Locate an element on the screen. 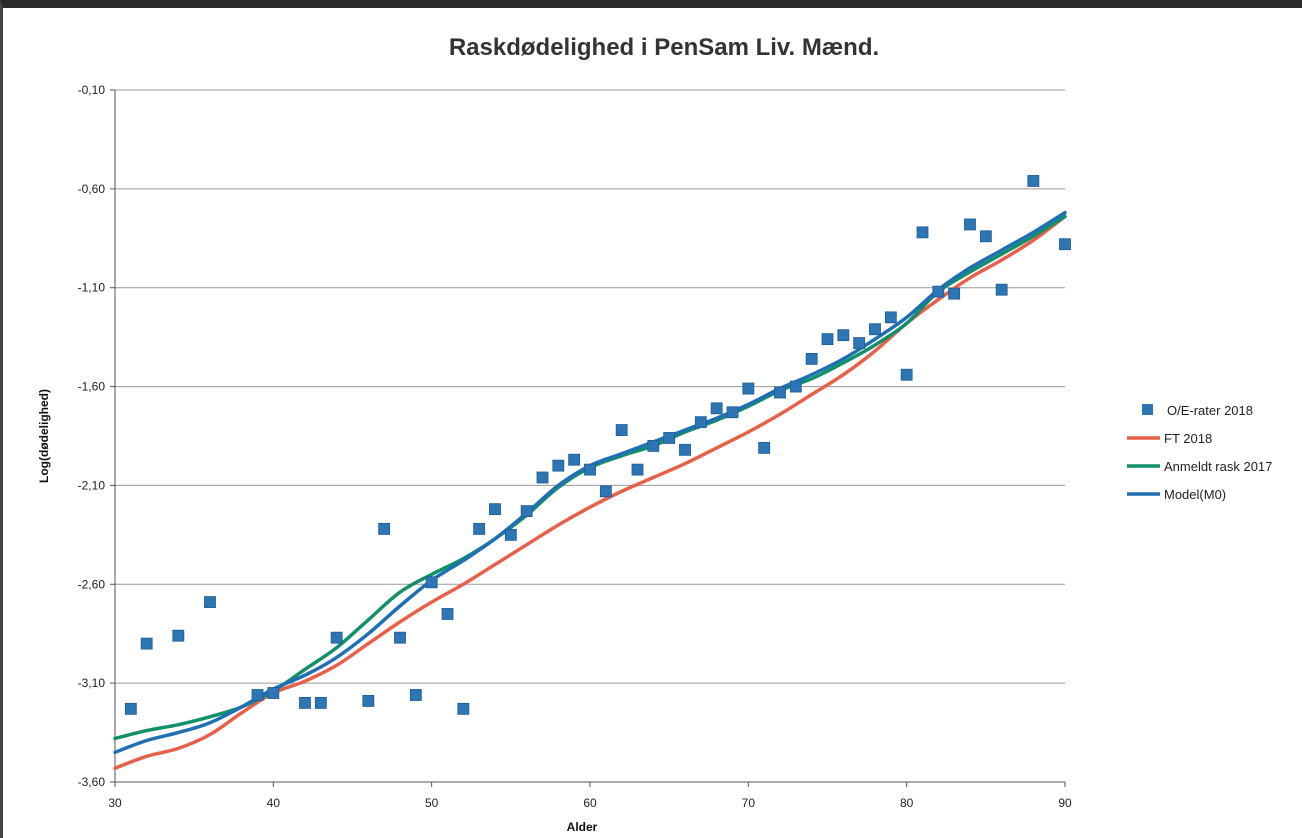  x-tick-label: 80 is located at coordinates (907, 803).